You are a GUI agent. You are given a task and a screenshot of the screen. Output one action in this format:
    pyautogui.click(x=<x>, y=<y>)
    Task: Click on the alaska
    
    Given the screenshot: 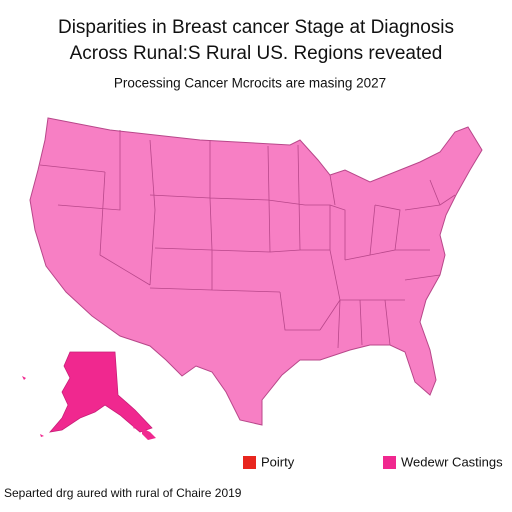 What is the action you would take?
    pyautogui.click(x=100, y=392)
    